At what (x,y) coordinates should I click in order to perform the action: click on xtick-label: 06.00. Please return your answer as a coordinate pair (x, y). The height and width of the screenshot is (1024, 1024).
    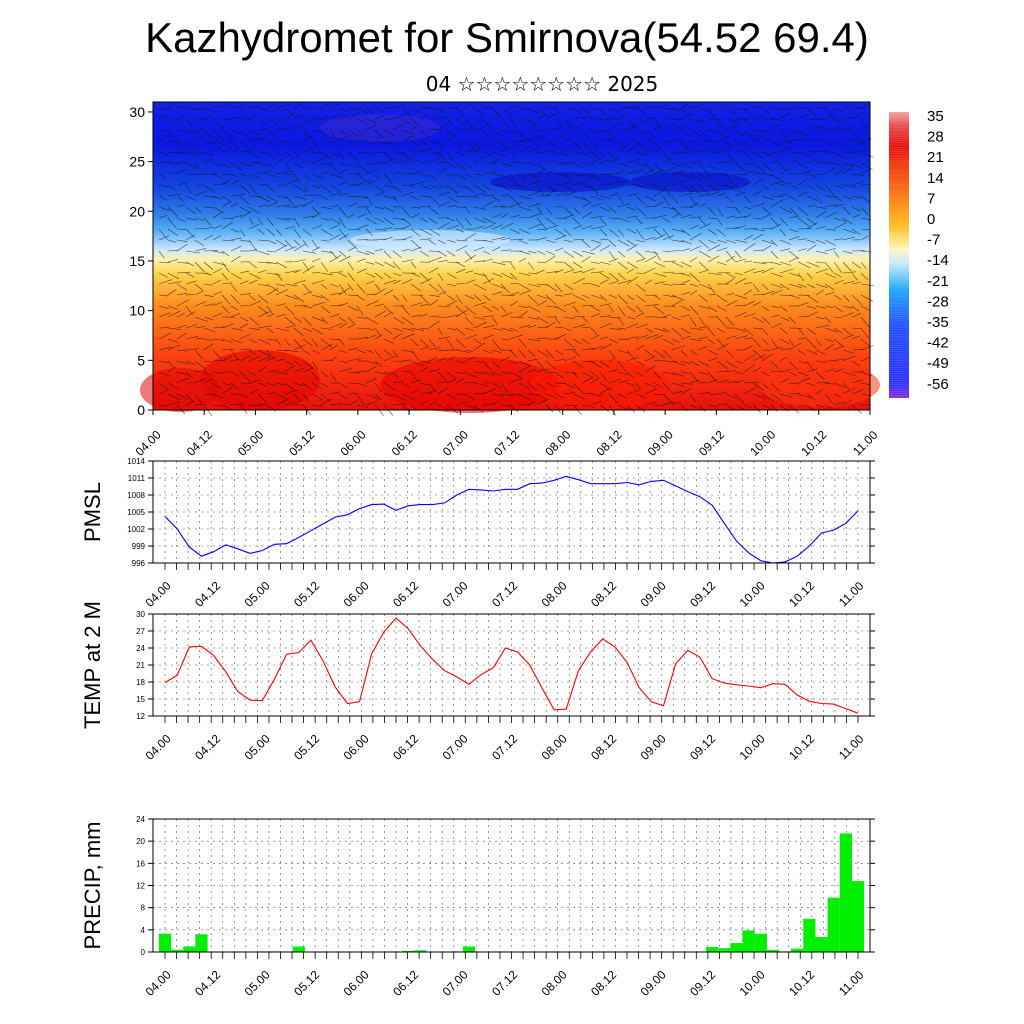
    Looking at the image, I should click on (356, 746).